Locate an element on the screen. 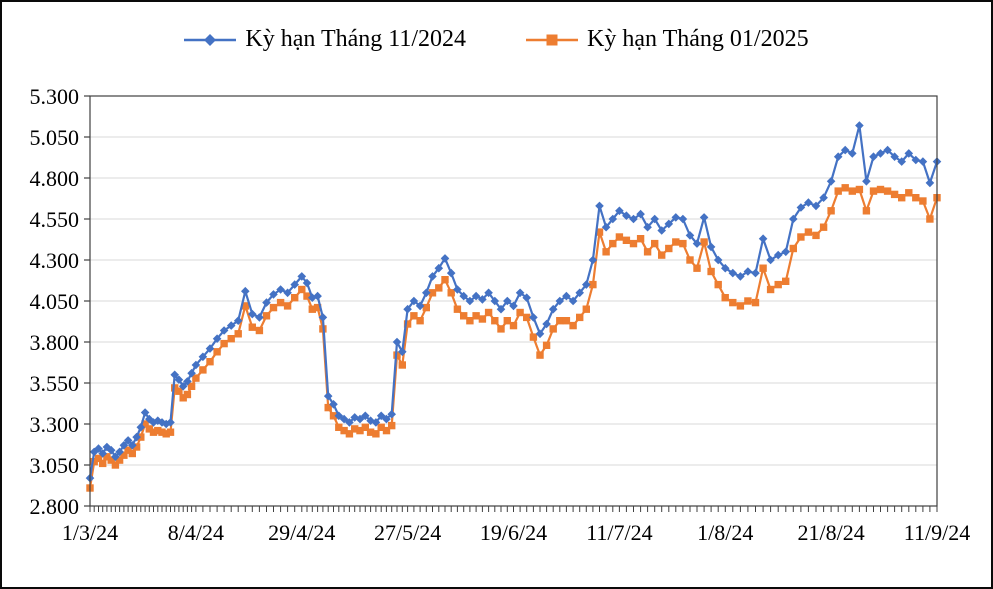 The width and height of the screenshot is (993, 589). svg-text: 3.800 is located at coordinates (55, 342).